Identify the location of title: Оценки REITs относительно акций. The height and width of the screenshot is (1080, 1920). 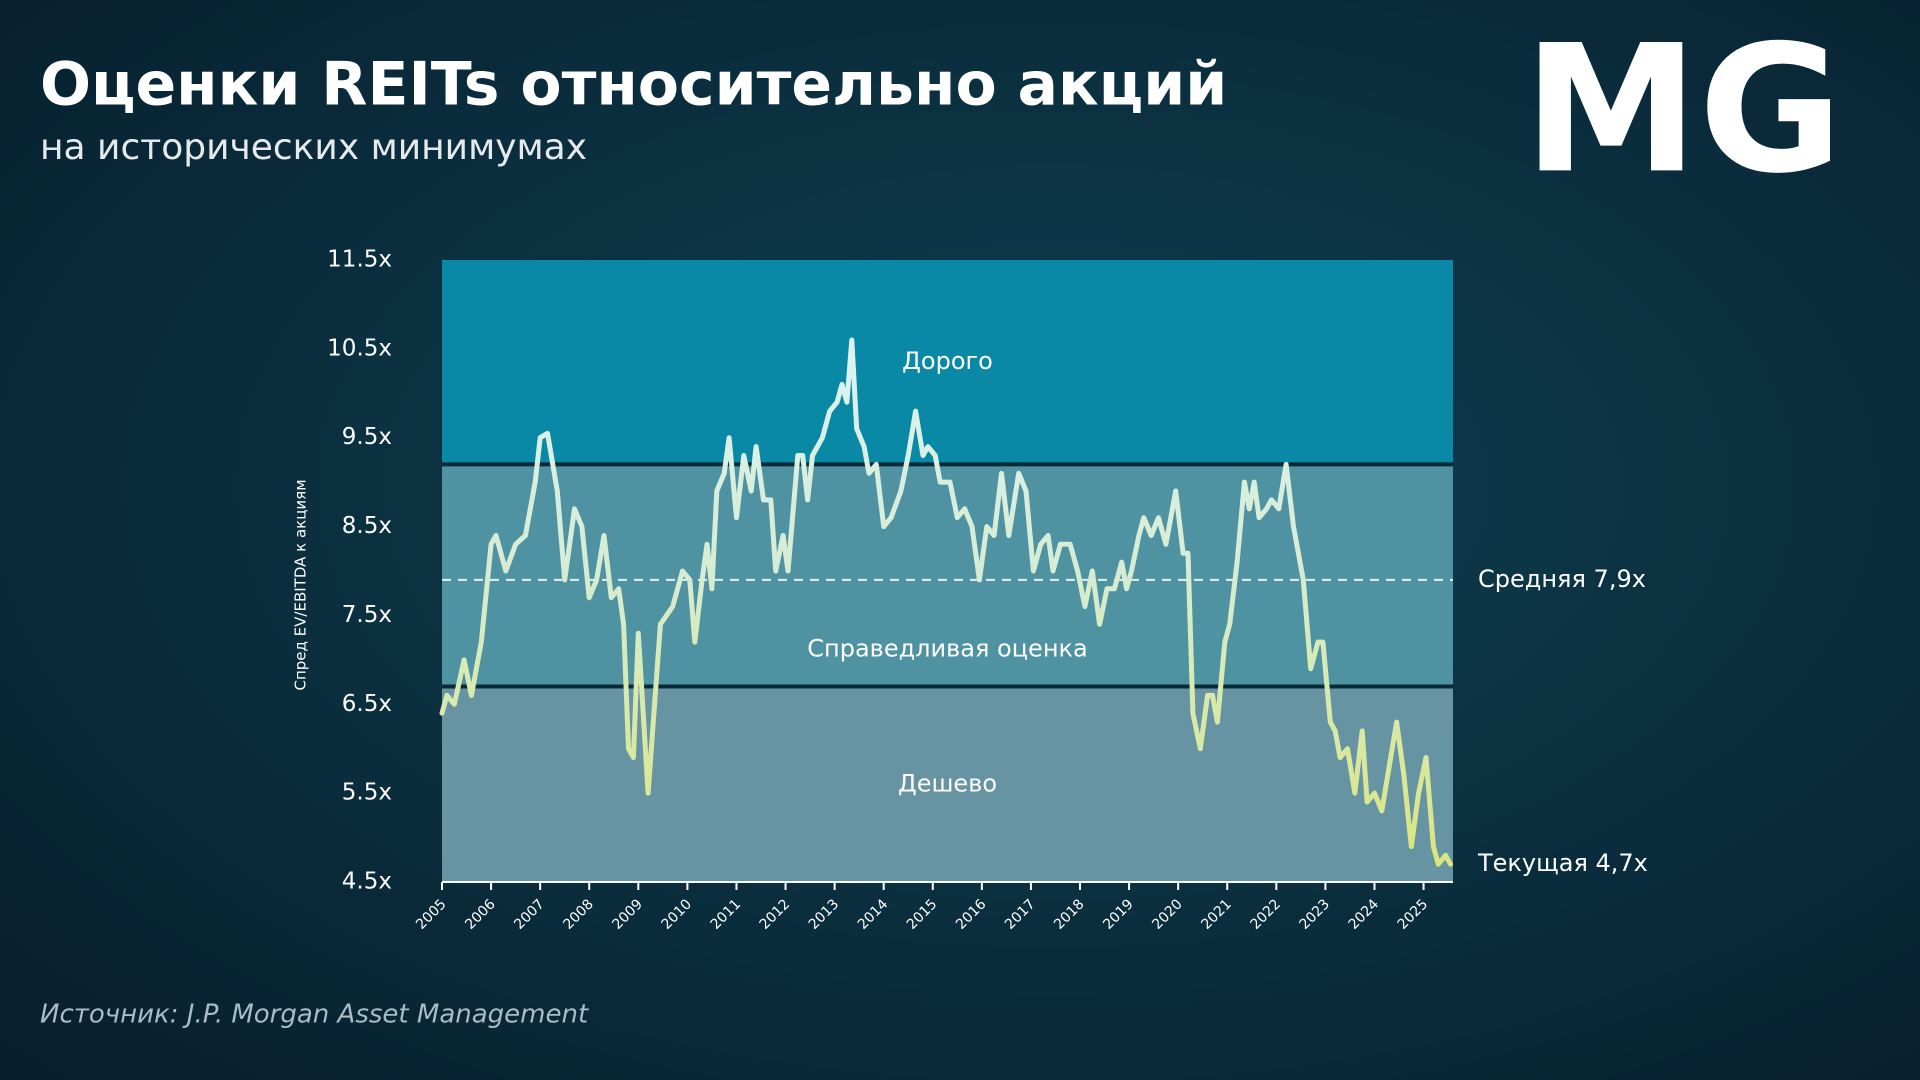
(633, 85).